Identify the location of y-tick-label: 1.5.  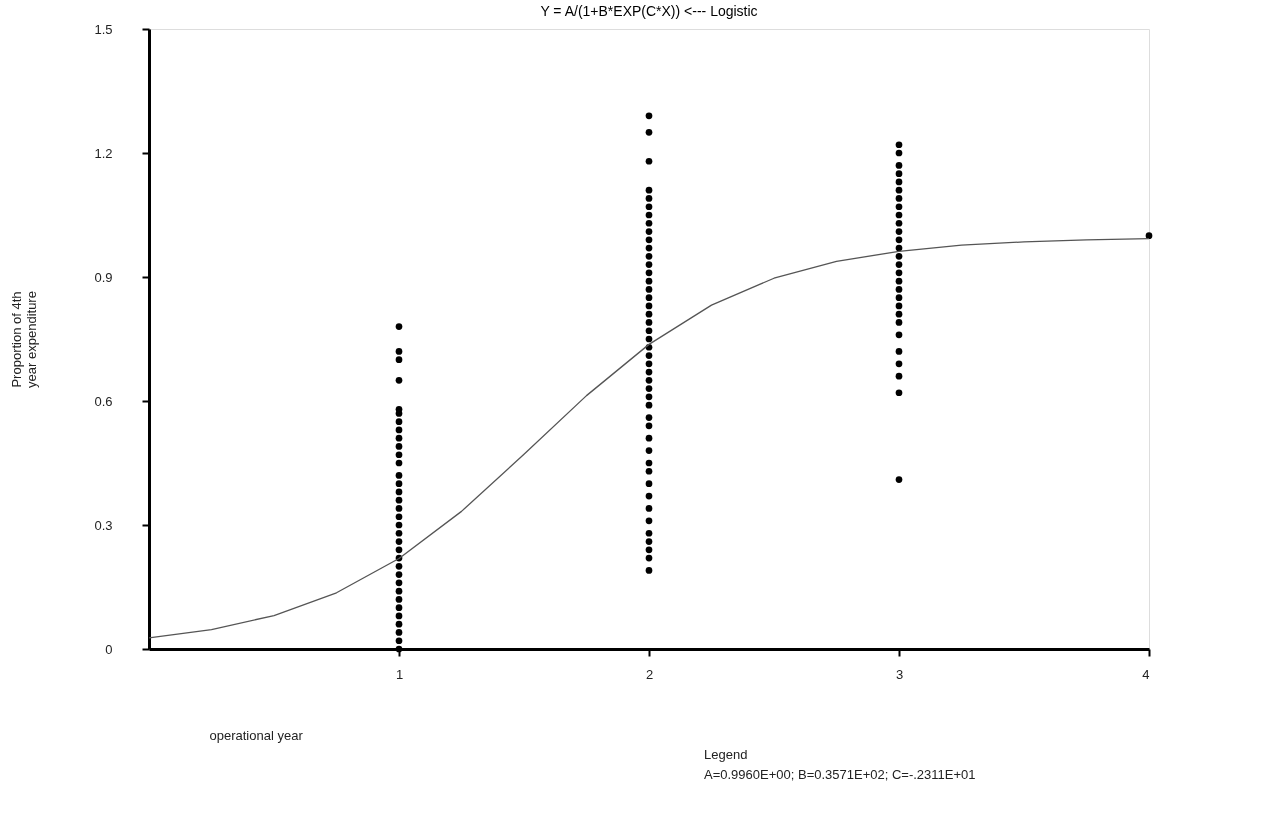
(103, 29).